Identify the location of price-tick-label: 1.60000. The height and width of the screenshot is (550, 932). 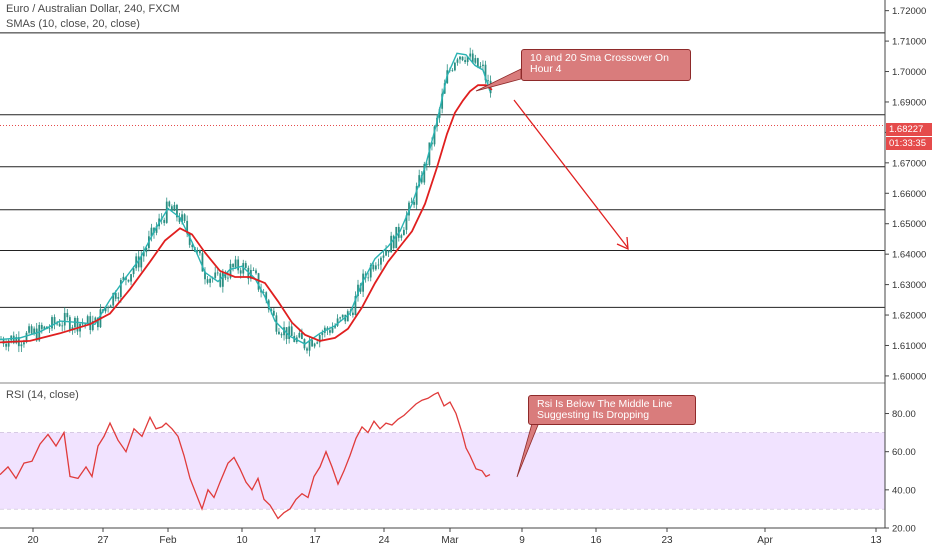
(909, 376).